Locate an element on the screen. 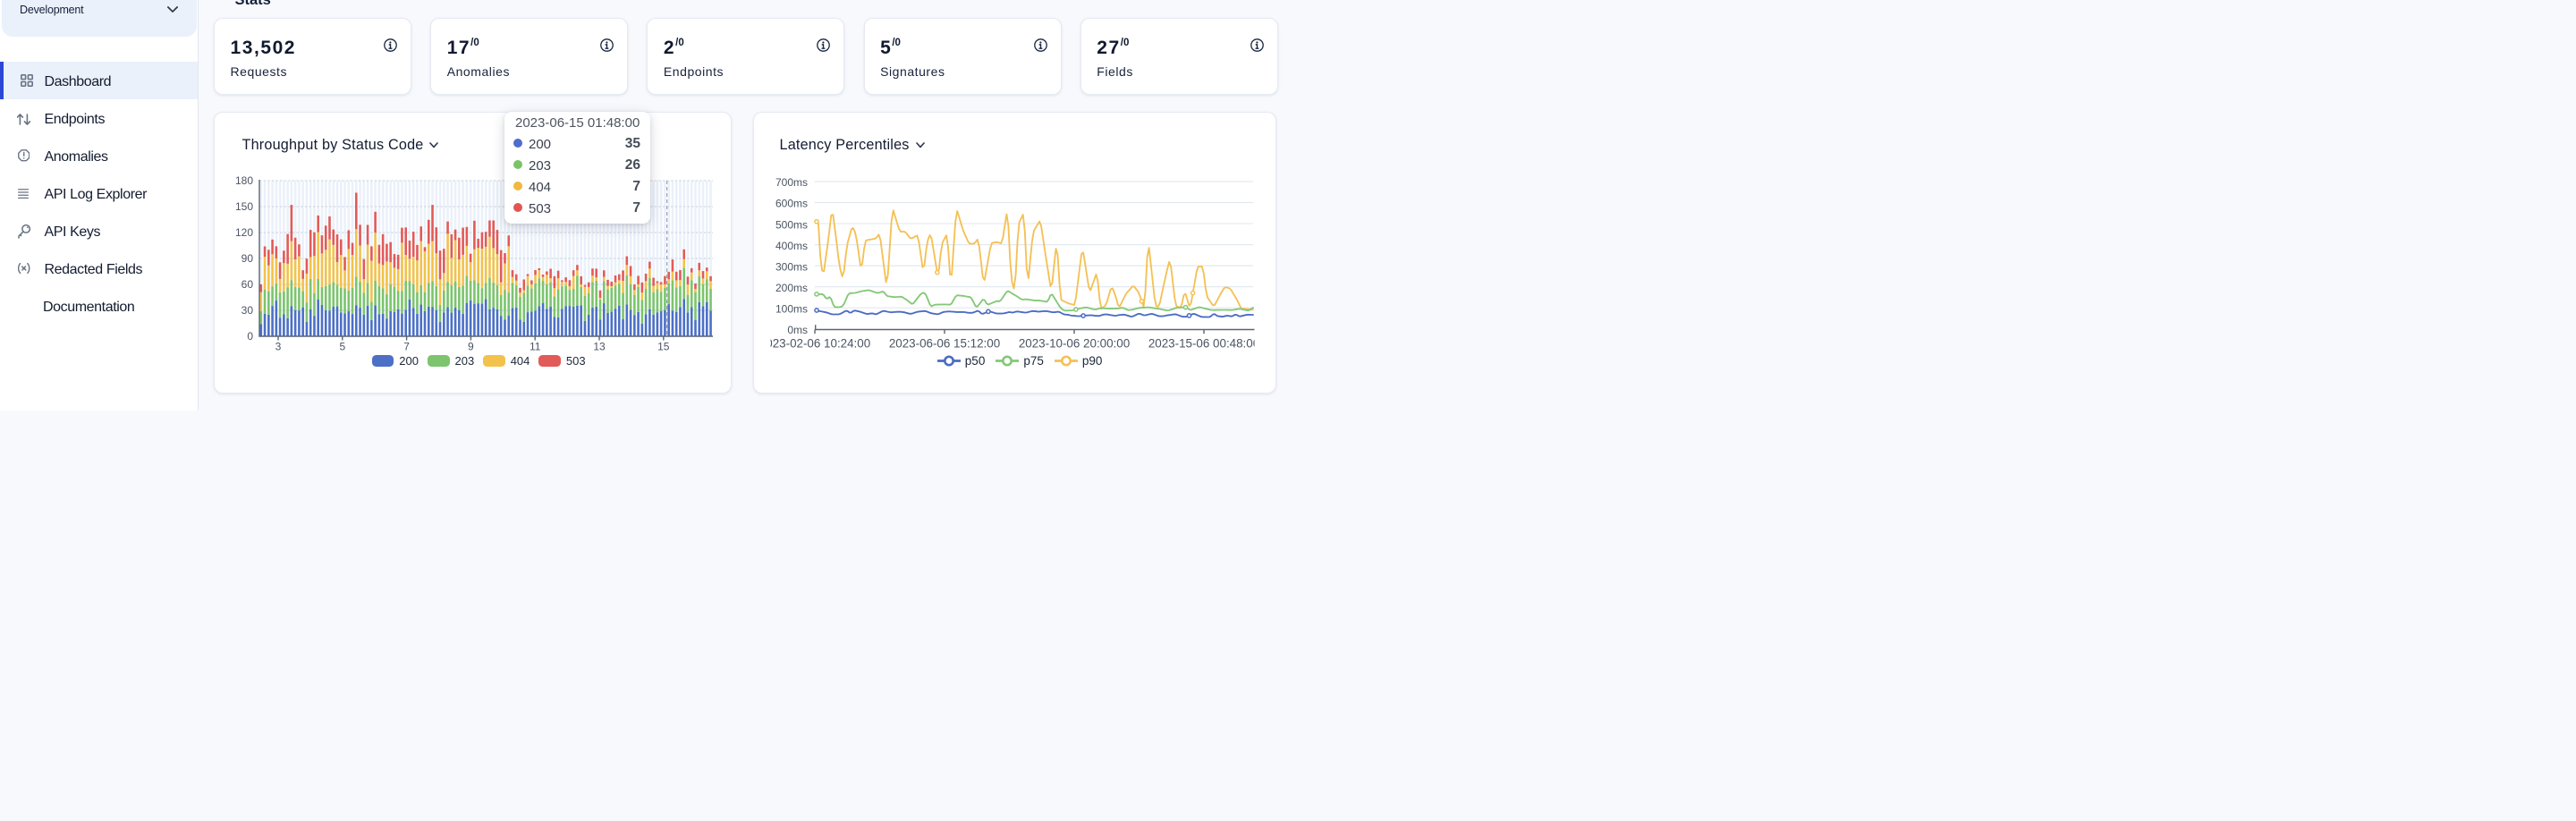 This screenshot has width=2576, height=821. svg-text: 5 is located at coordinates (342, 347).